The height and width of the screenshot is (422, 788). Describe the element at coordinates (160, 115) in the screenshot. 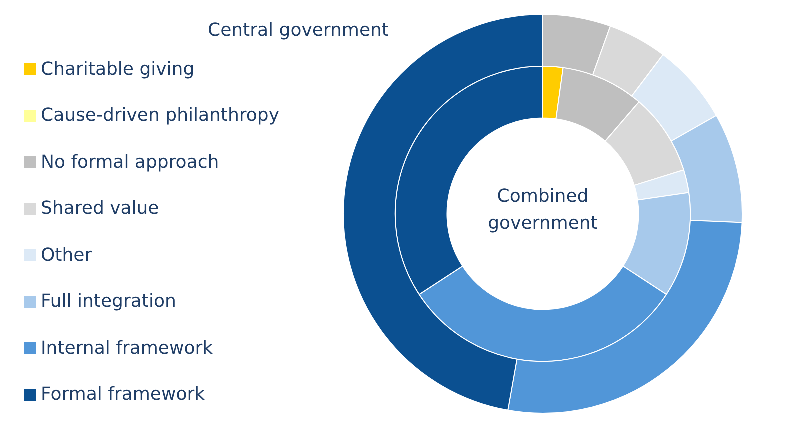

I see `legend-label: Cause-driven philanthropy` at that location.